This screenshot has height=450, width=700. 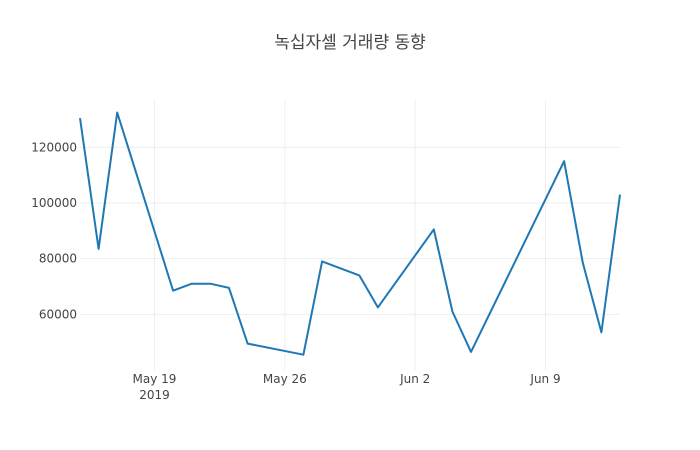 What do you see at coordinates (58, 314) in the screenshot?
I see `y-tick-label: 60000` at bounding box center [58, 314].